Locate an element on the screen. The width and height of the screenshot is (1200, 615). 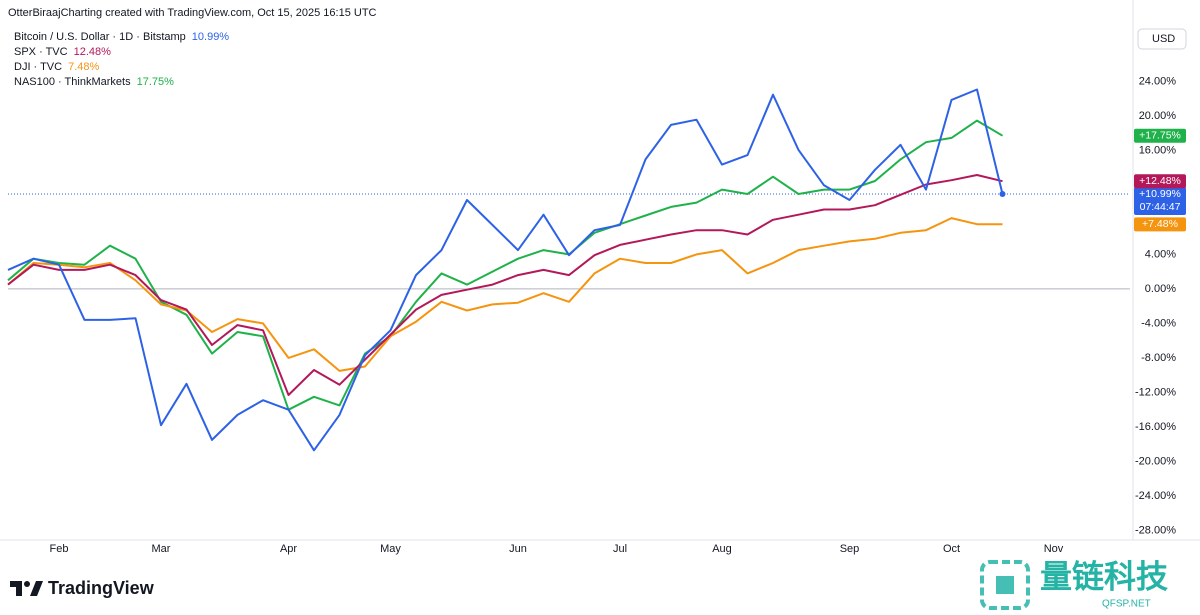
brand-text: TradingView is located at coordinates (101, 588).